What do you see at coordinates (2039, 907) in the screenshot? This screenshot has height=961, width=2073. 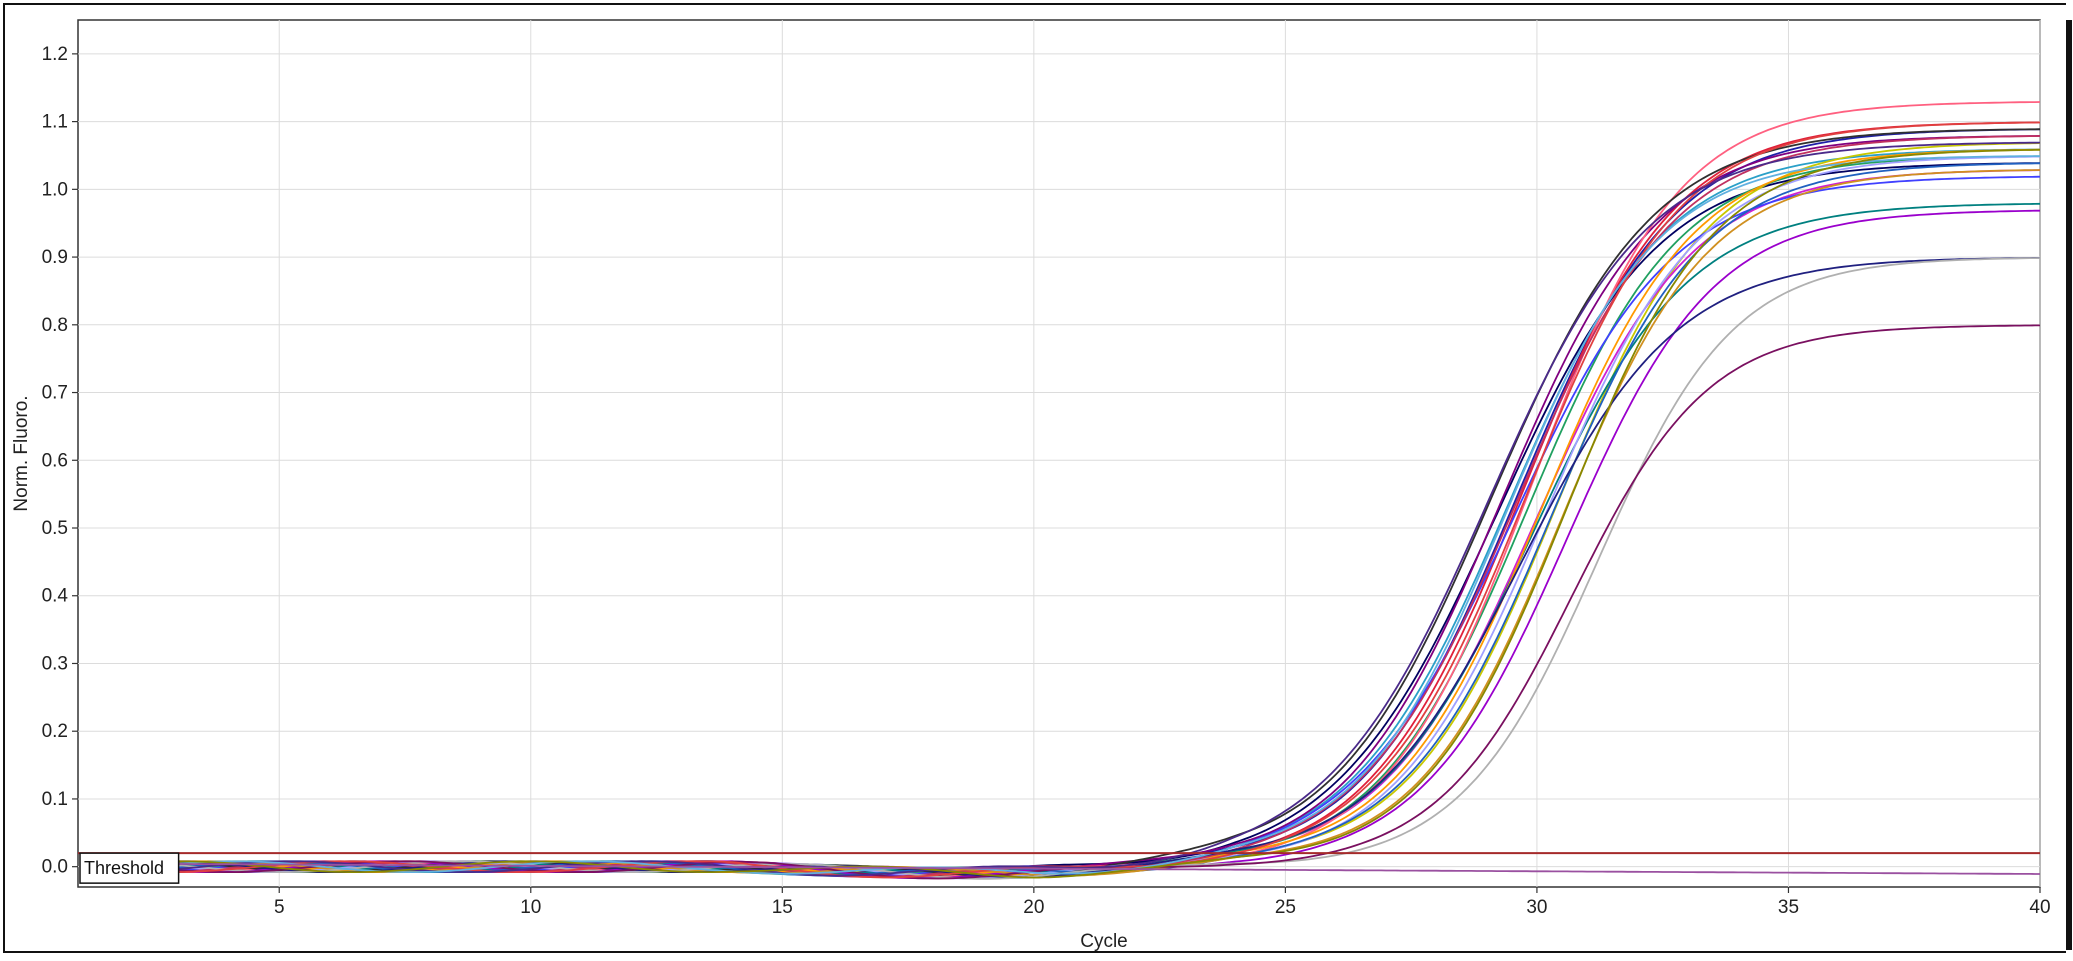 I see `x-tick-label: 40` at bounding box center [2039, 907].